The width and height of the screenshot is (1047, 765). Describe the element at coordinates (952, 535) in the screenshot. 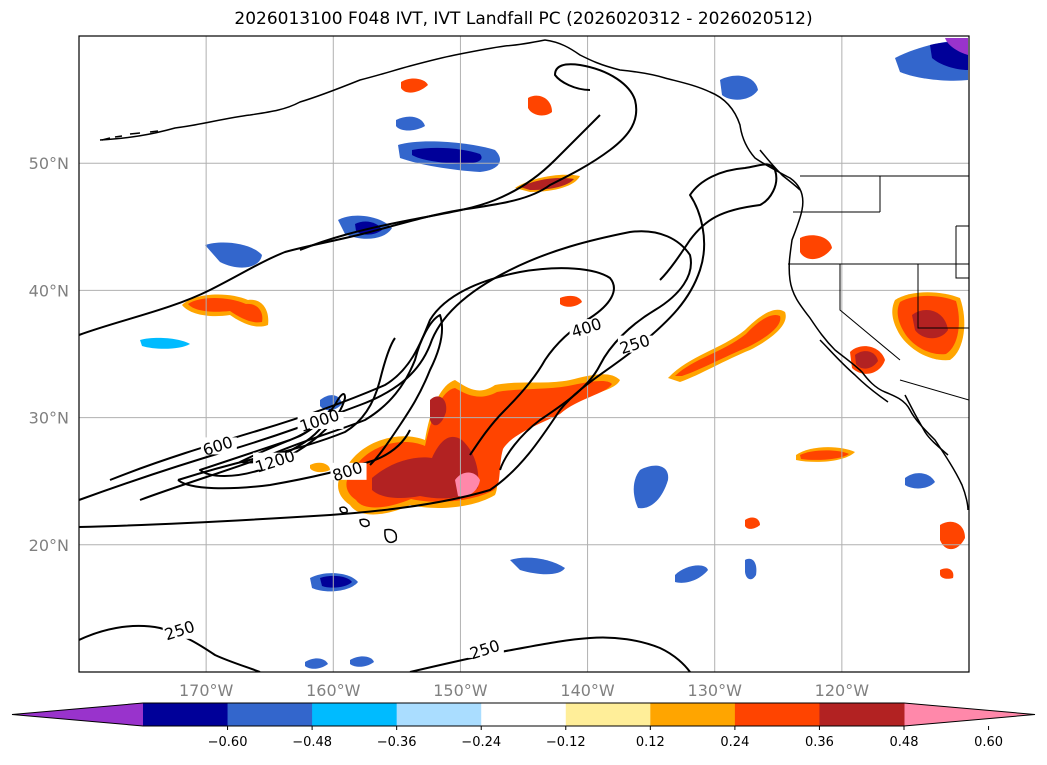

I see `shade-blob-mexico` at that location.